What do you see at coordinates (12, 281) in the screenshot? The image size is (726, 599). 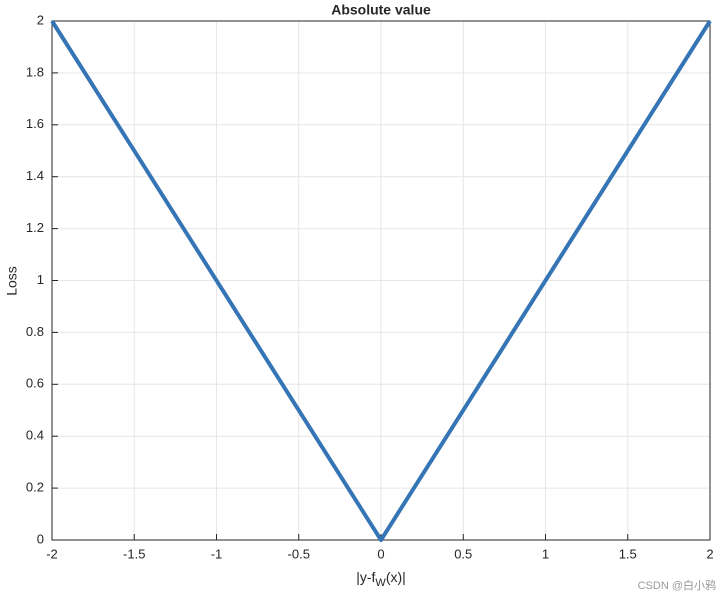 I see `y-axis-label: Loss` at bounding box center [12, 281].